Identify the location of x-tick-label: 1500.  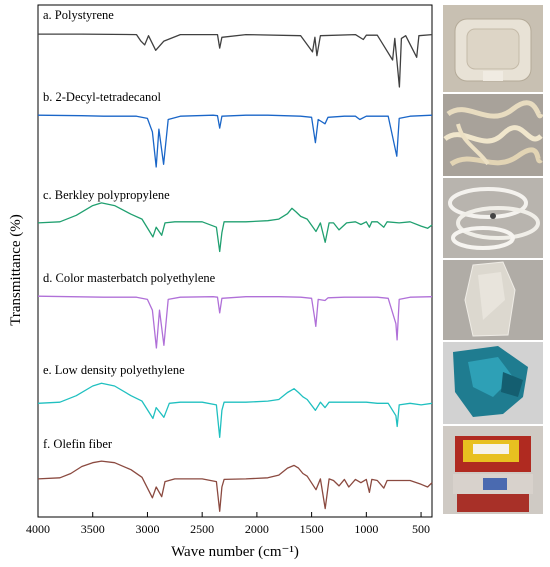
(312, 529).